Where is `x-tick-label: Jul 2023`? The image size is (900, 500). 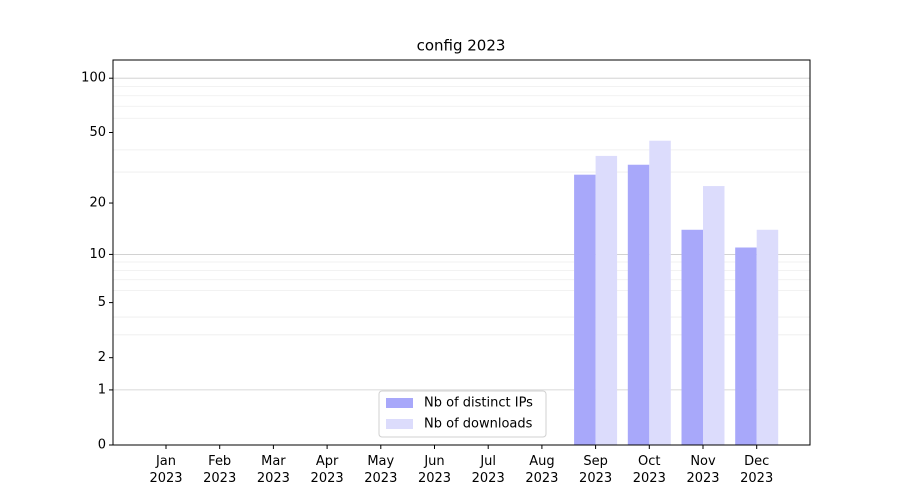 x-tick-label: Jul 2023 is located at coordinates (488, 470).